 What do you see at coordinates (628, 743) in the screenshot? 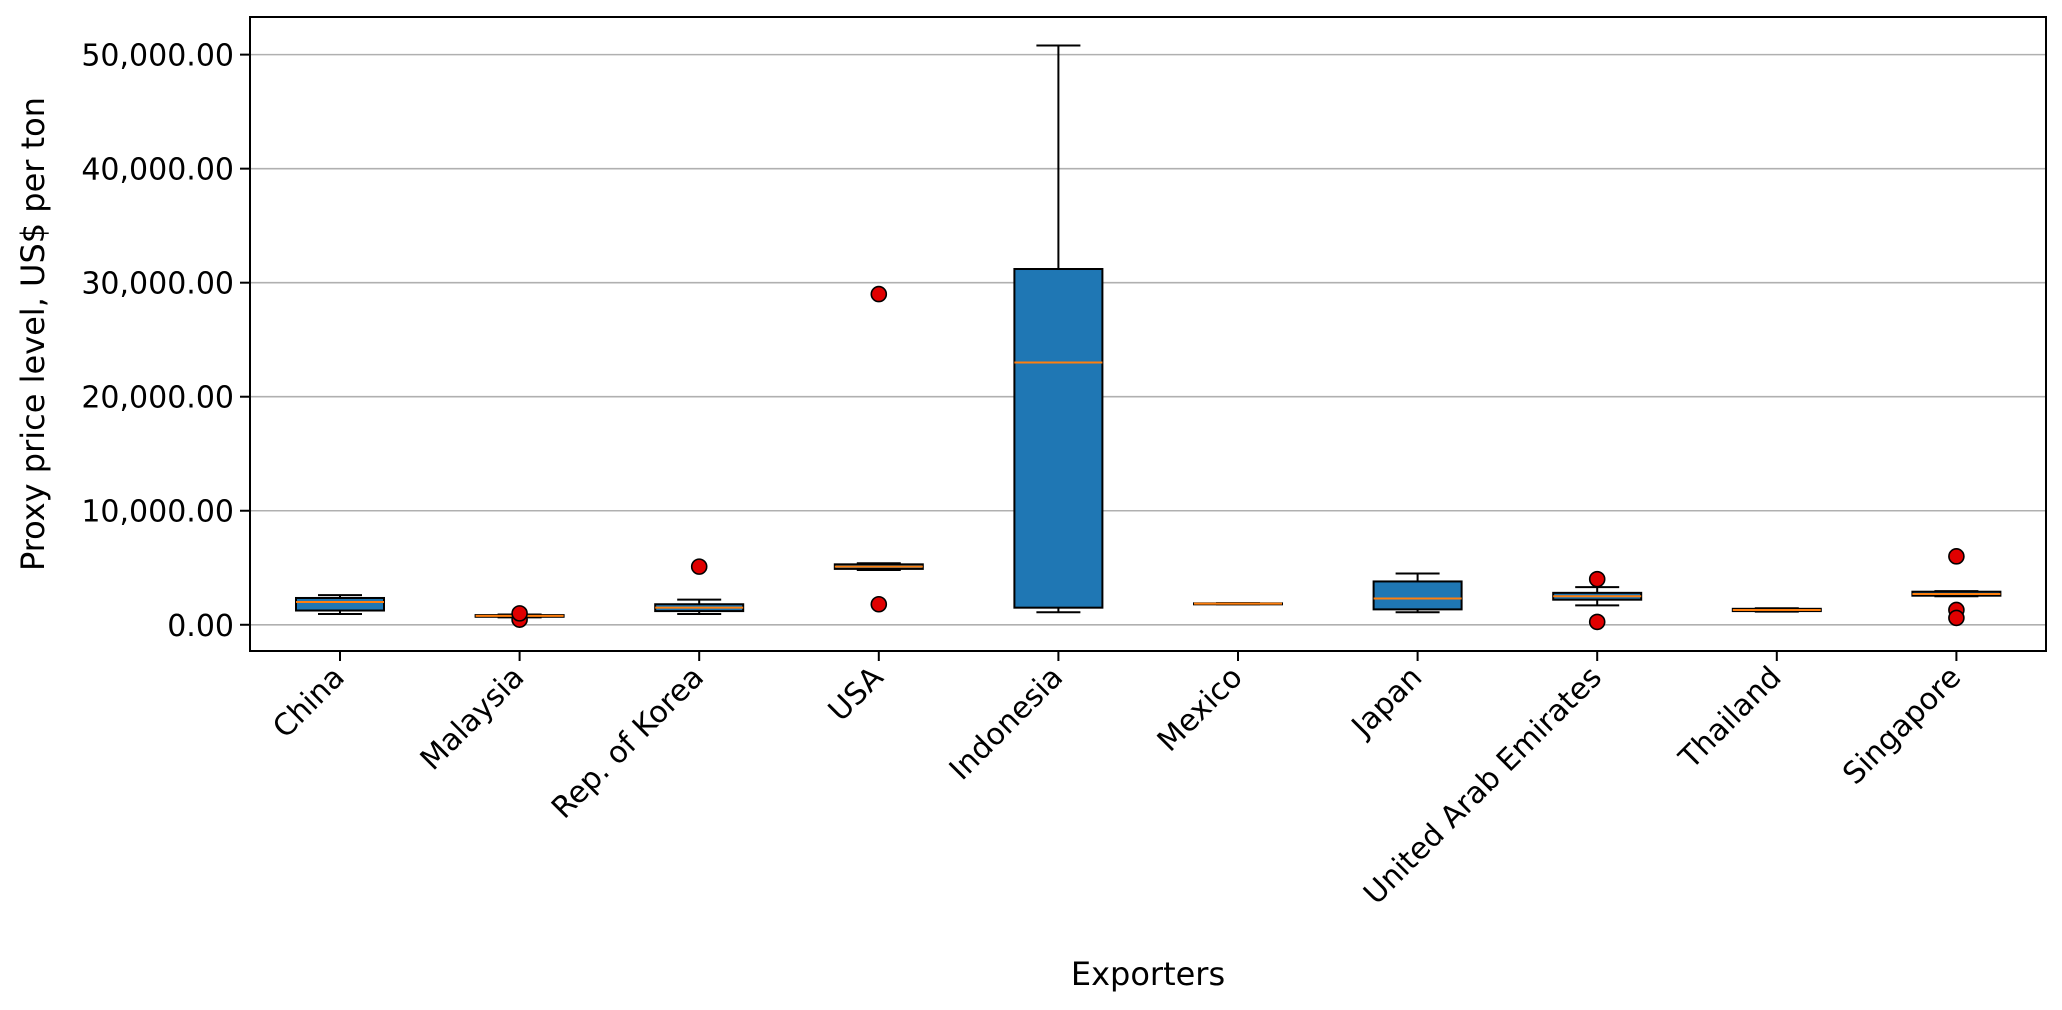
I see `x-tick-label: Rep. of Korea` at bounding box center [628, 743].